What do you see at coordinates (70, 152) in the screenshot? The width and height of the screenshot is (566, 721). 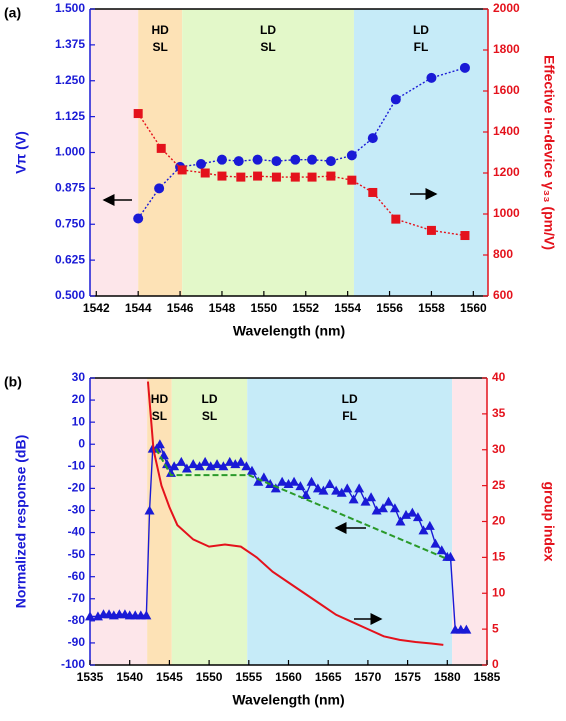 I see `y-tick-label: 1.000` at bounding box center [70, 152].